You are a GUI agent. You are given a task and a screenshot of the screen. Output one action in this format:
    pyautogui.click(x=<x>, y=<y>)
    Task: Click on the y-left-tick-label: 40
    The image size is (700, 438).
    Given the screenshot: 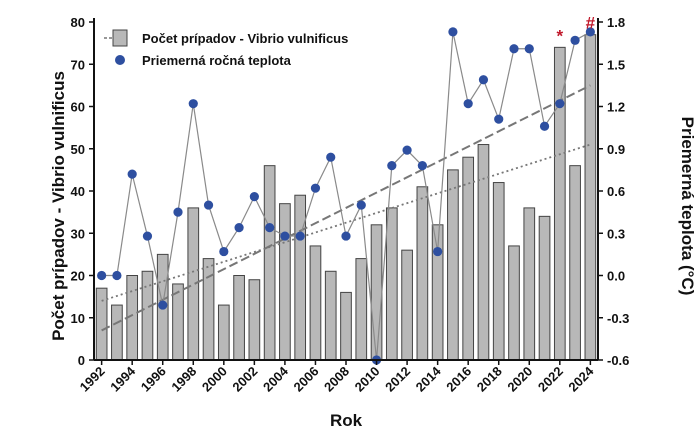 What is the action you would take?
    pyautogui.click(x=78, y=191)
    